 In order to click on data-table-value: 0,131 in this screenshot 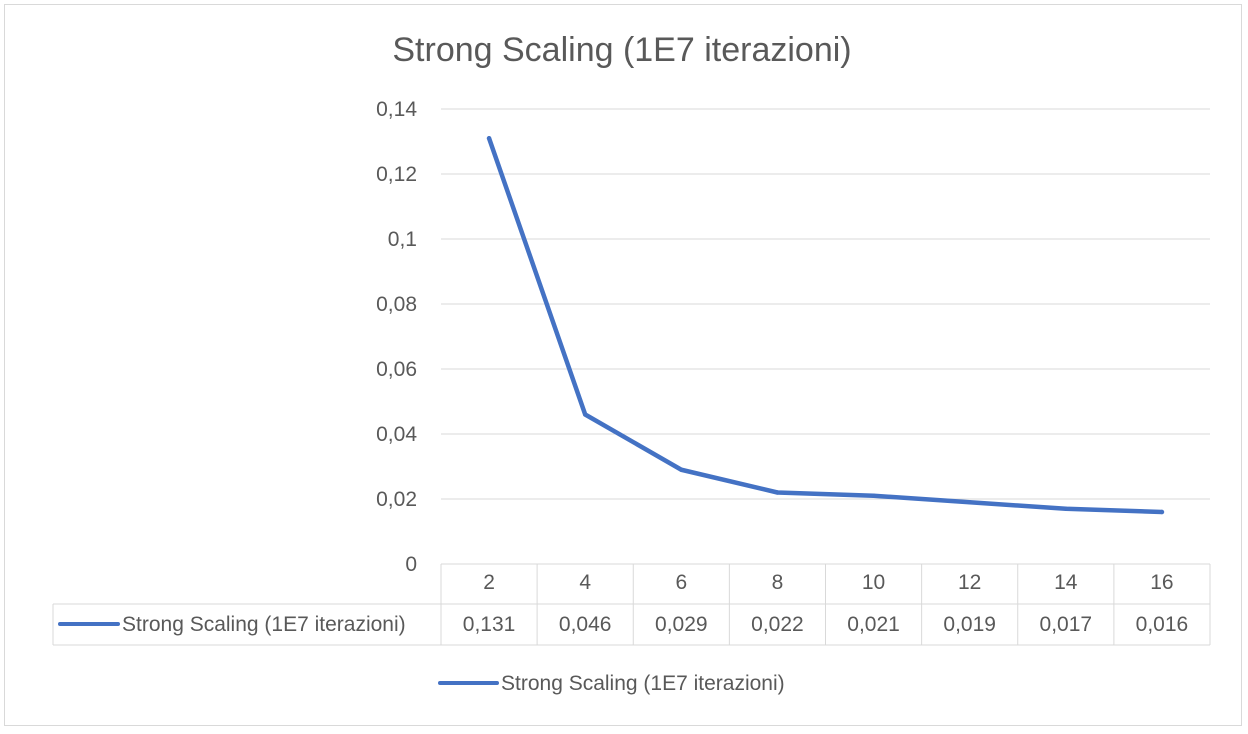, I will do `click(489, 624)`.